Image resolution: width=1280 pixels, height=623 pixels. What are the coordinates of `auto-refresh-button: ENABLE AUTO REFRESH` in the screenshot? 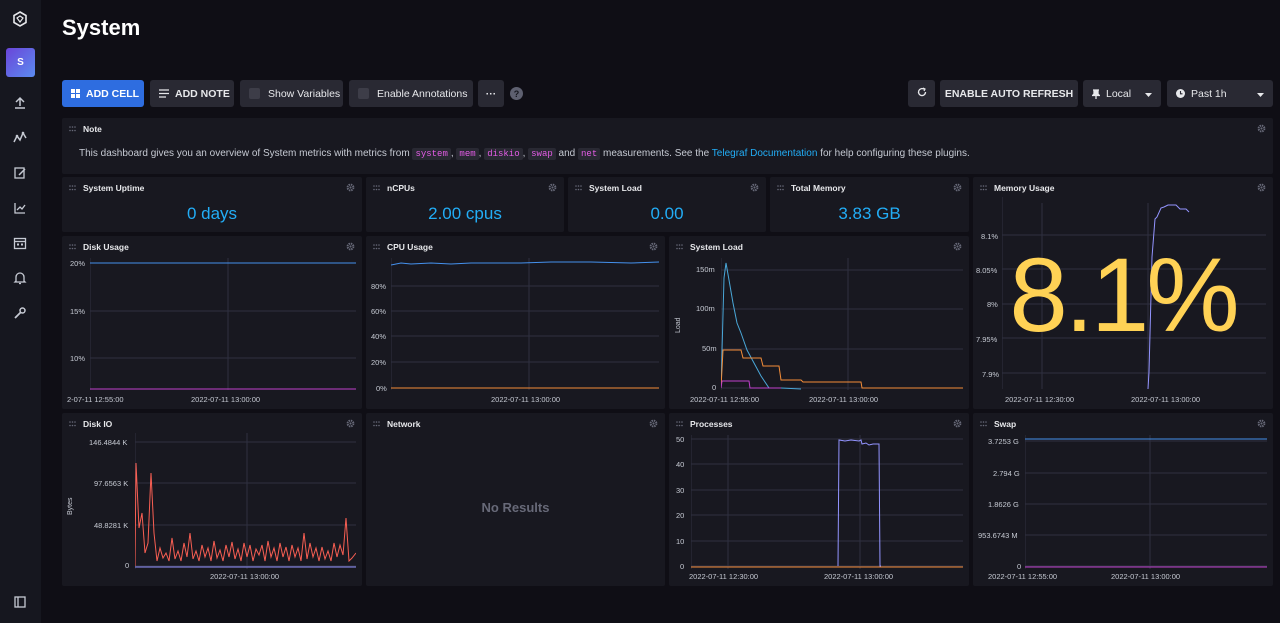 It's located at (1009, 93).